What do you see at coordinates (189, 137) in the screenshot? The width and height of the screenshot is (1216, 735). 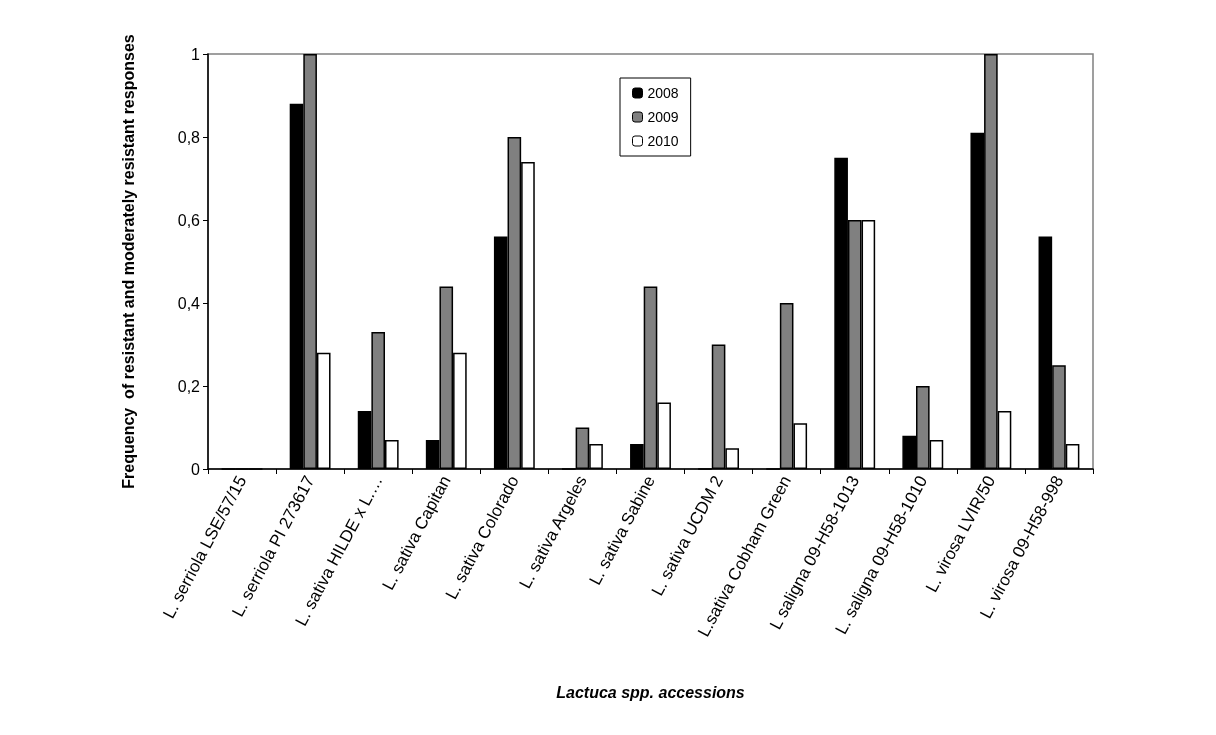 I see `y-tick-label: 0,8` at bounding box center [189, 137].